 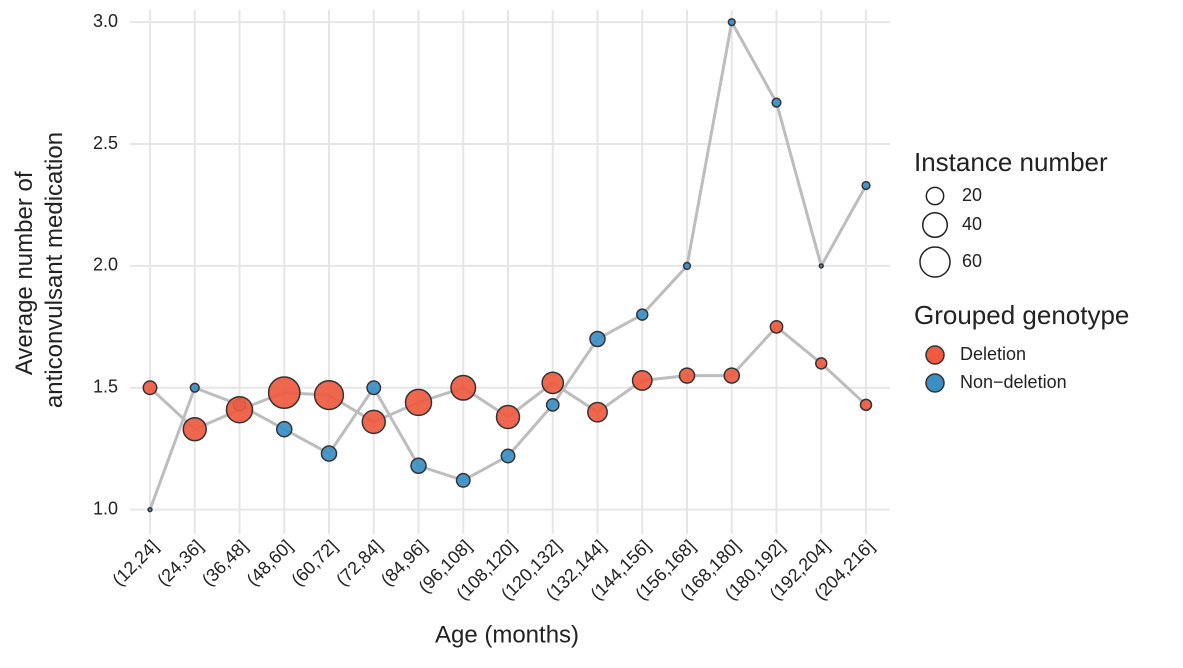 I want to click on x-tick-label: (36,48], so click(x=225, y=563).